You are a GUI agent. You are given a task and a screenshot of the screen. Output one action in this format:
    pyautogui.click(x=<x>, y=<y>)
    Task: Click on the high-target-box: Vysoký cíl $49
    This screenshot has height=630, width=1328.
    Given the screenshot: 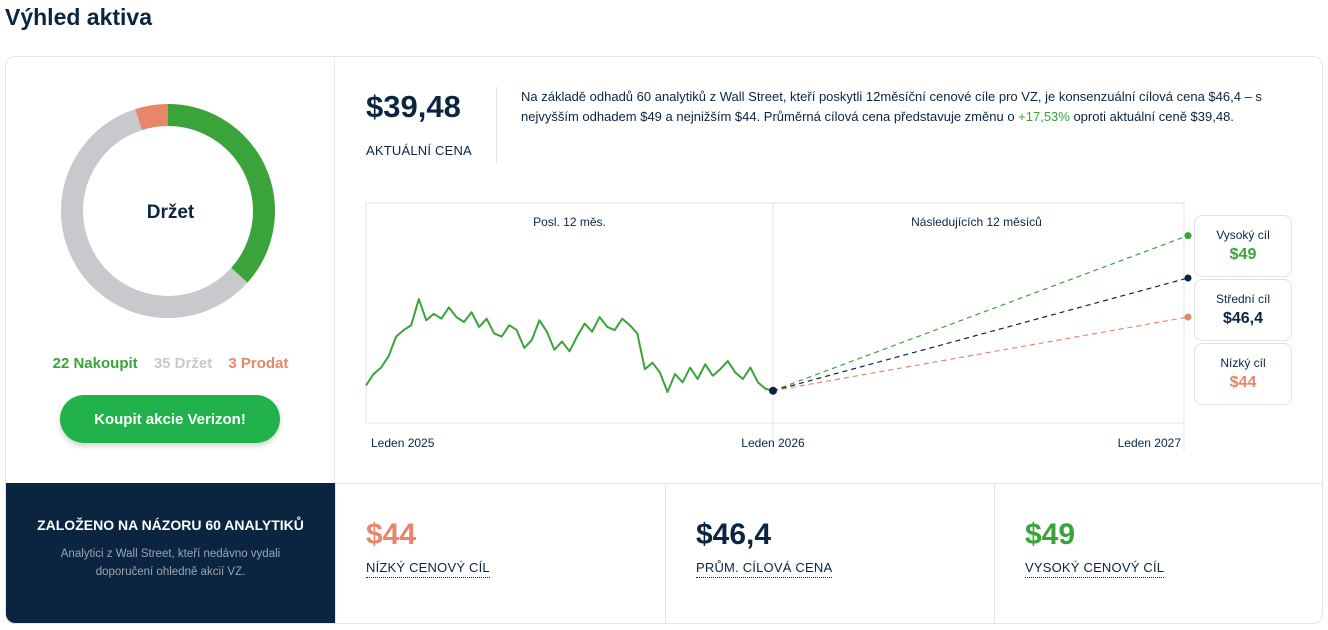 What is the action you would take?
    pyautogui.click(x=1243, y=246)
    